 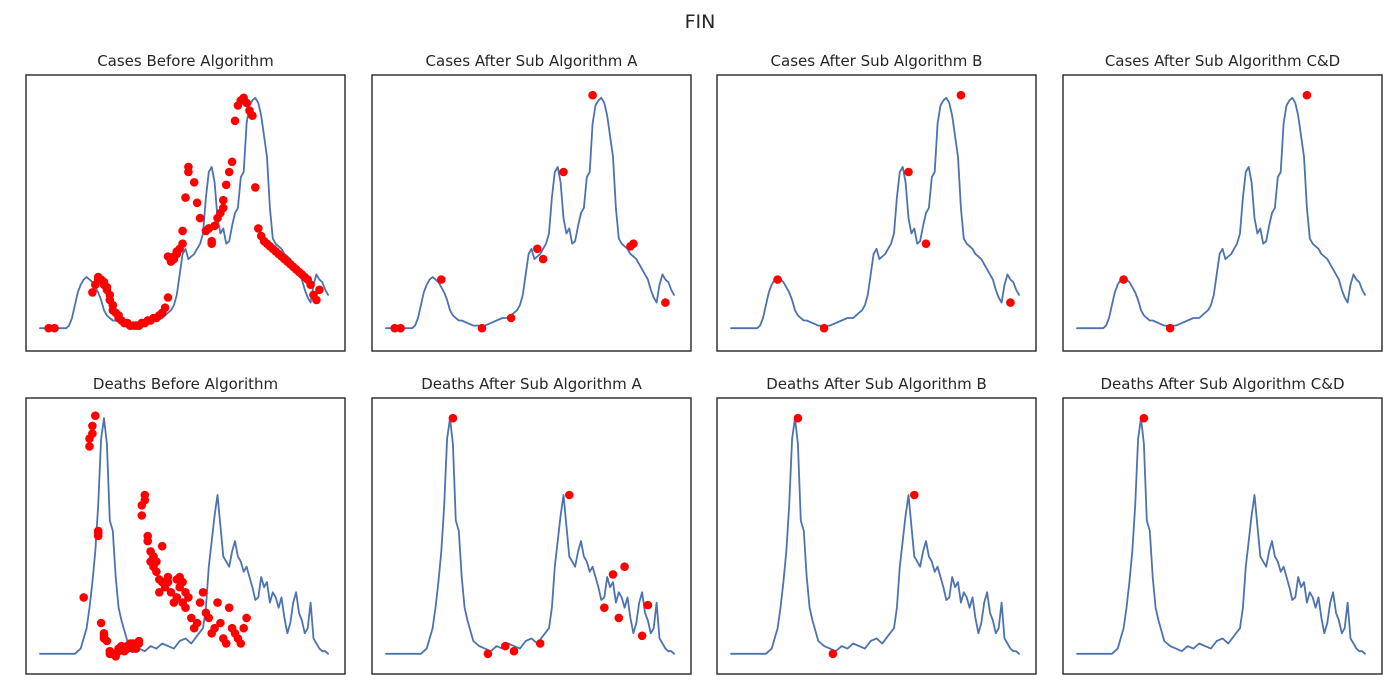 I want to click on subplot-4: Cases After Sub Algorithm C&D, so click(x=1222, y=202).